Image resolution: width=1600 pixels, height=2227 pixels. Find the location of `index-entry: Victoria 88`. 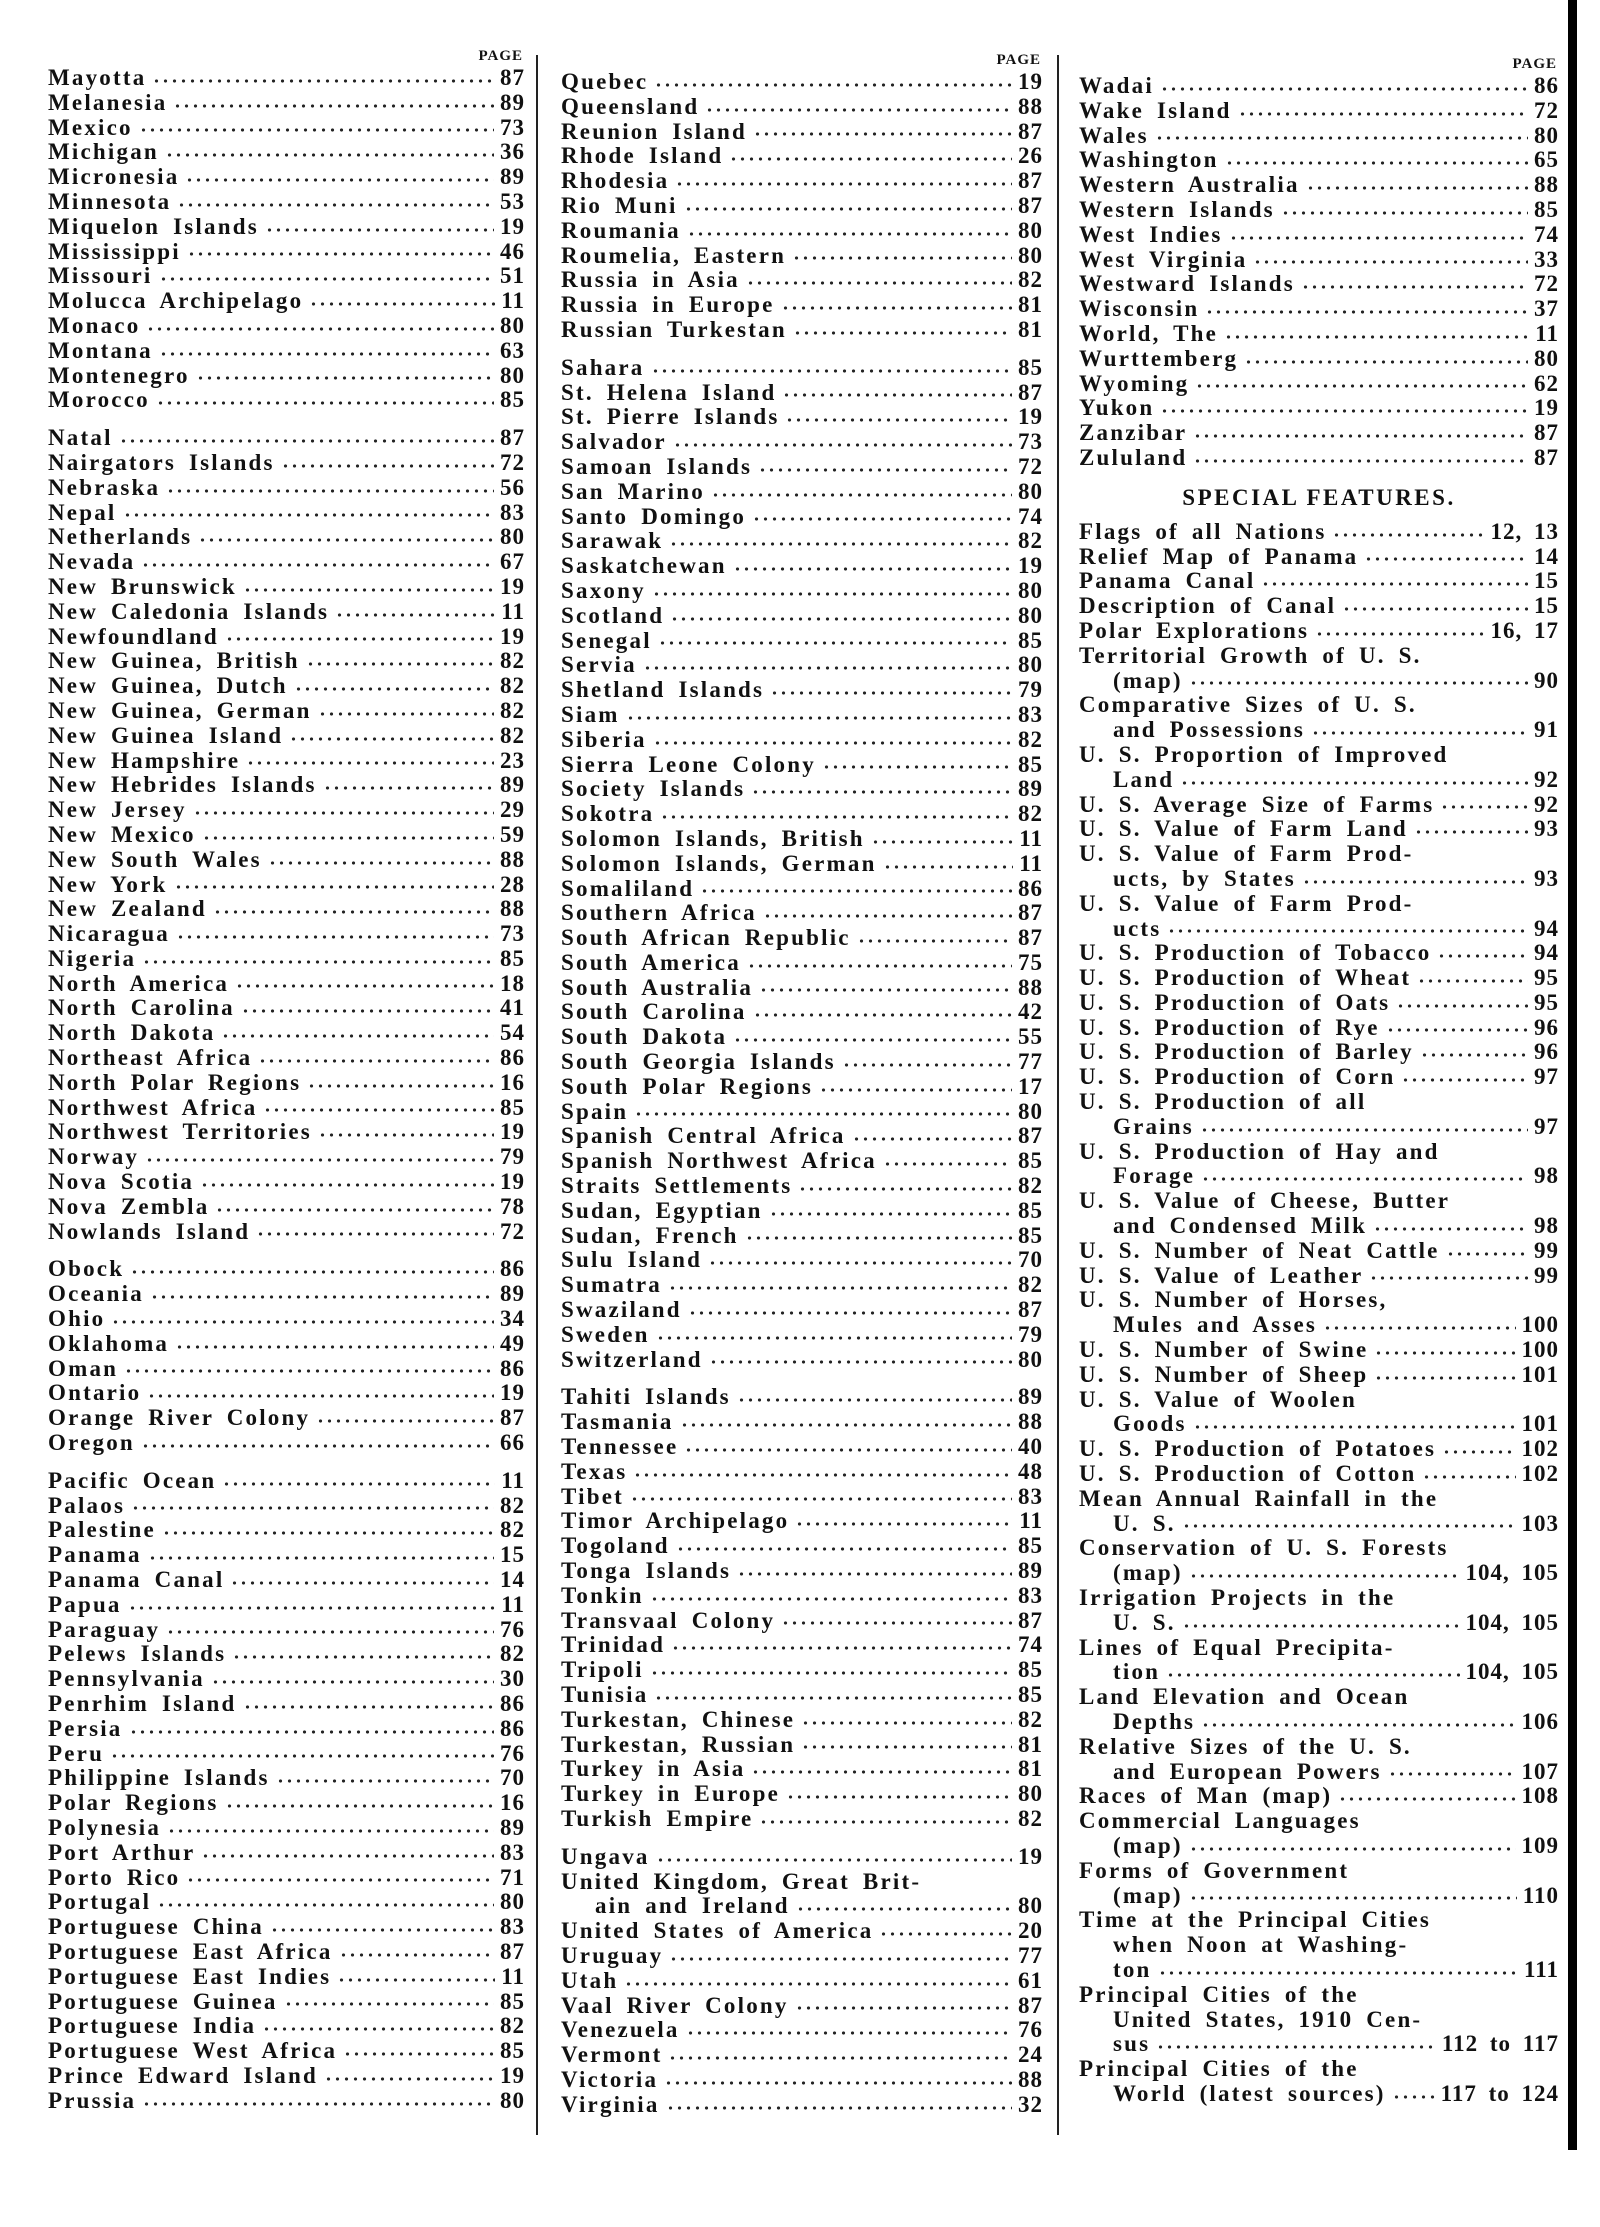

index-entry: Victoria 88 is located at coordinates (802, 2080).